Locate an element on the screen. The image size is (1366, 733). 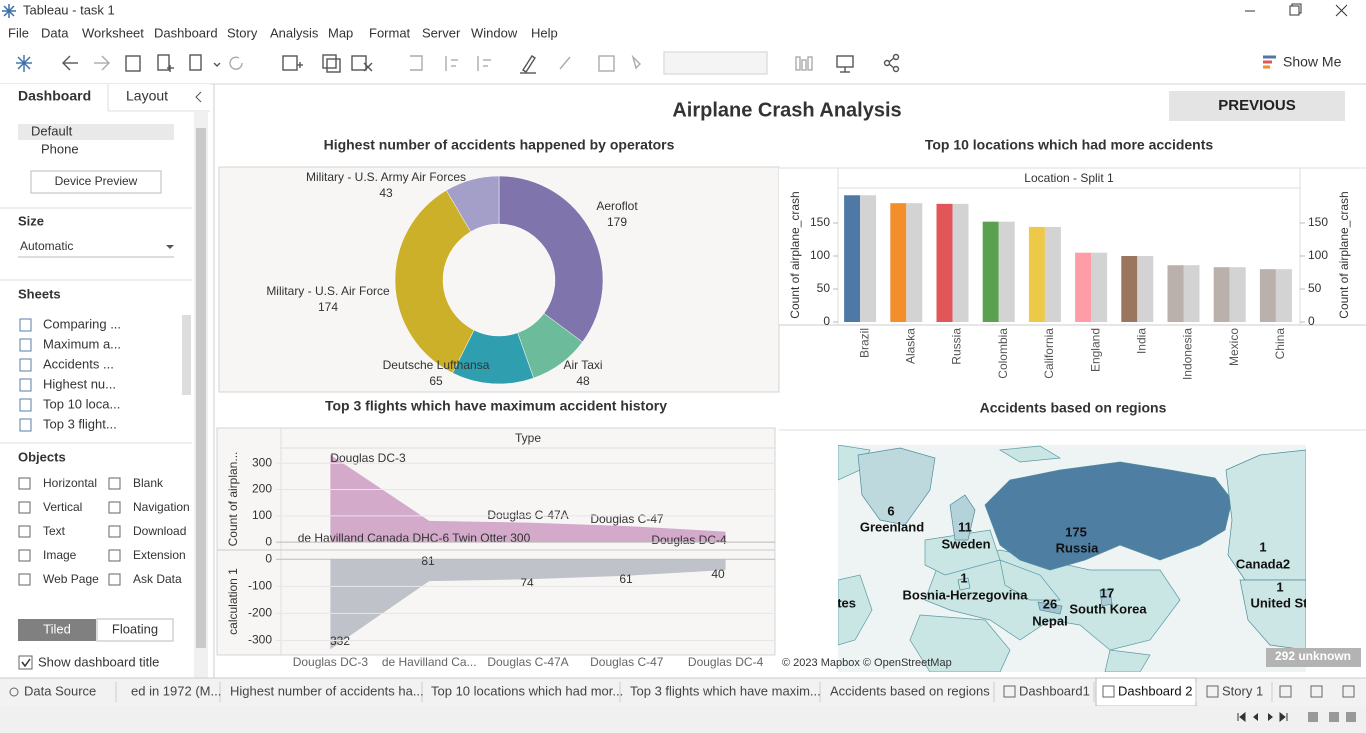
menu-item: Worksheet is located at coordinates (113, 32).